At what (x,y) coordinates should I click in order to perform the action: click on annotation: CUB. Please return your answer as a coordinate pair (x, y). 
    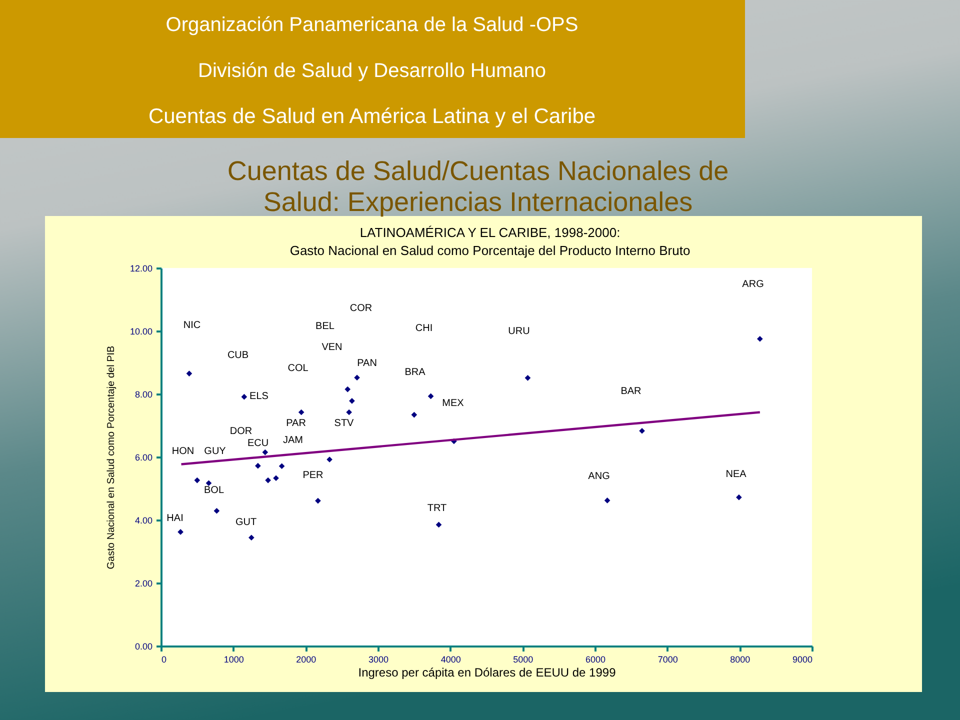
    Looking at the image, I should click on (238, 355).